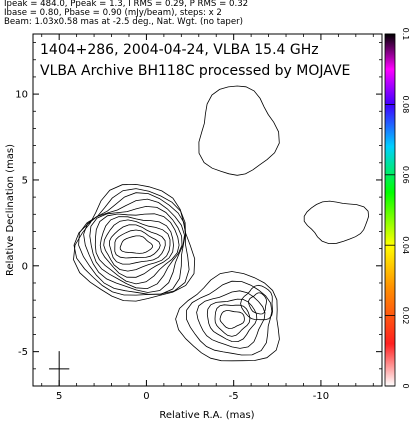 This screenshot has height=424, width=409. Describe the element at coordinates (59, 369) in the screenshot. I see `beam-marker` at that location.